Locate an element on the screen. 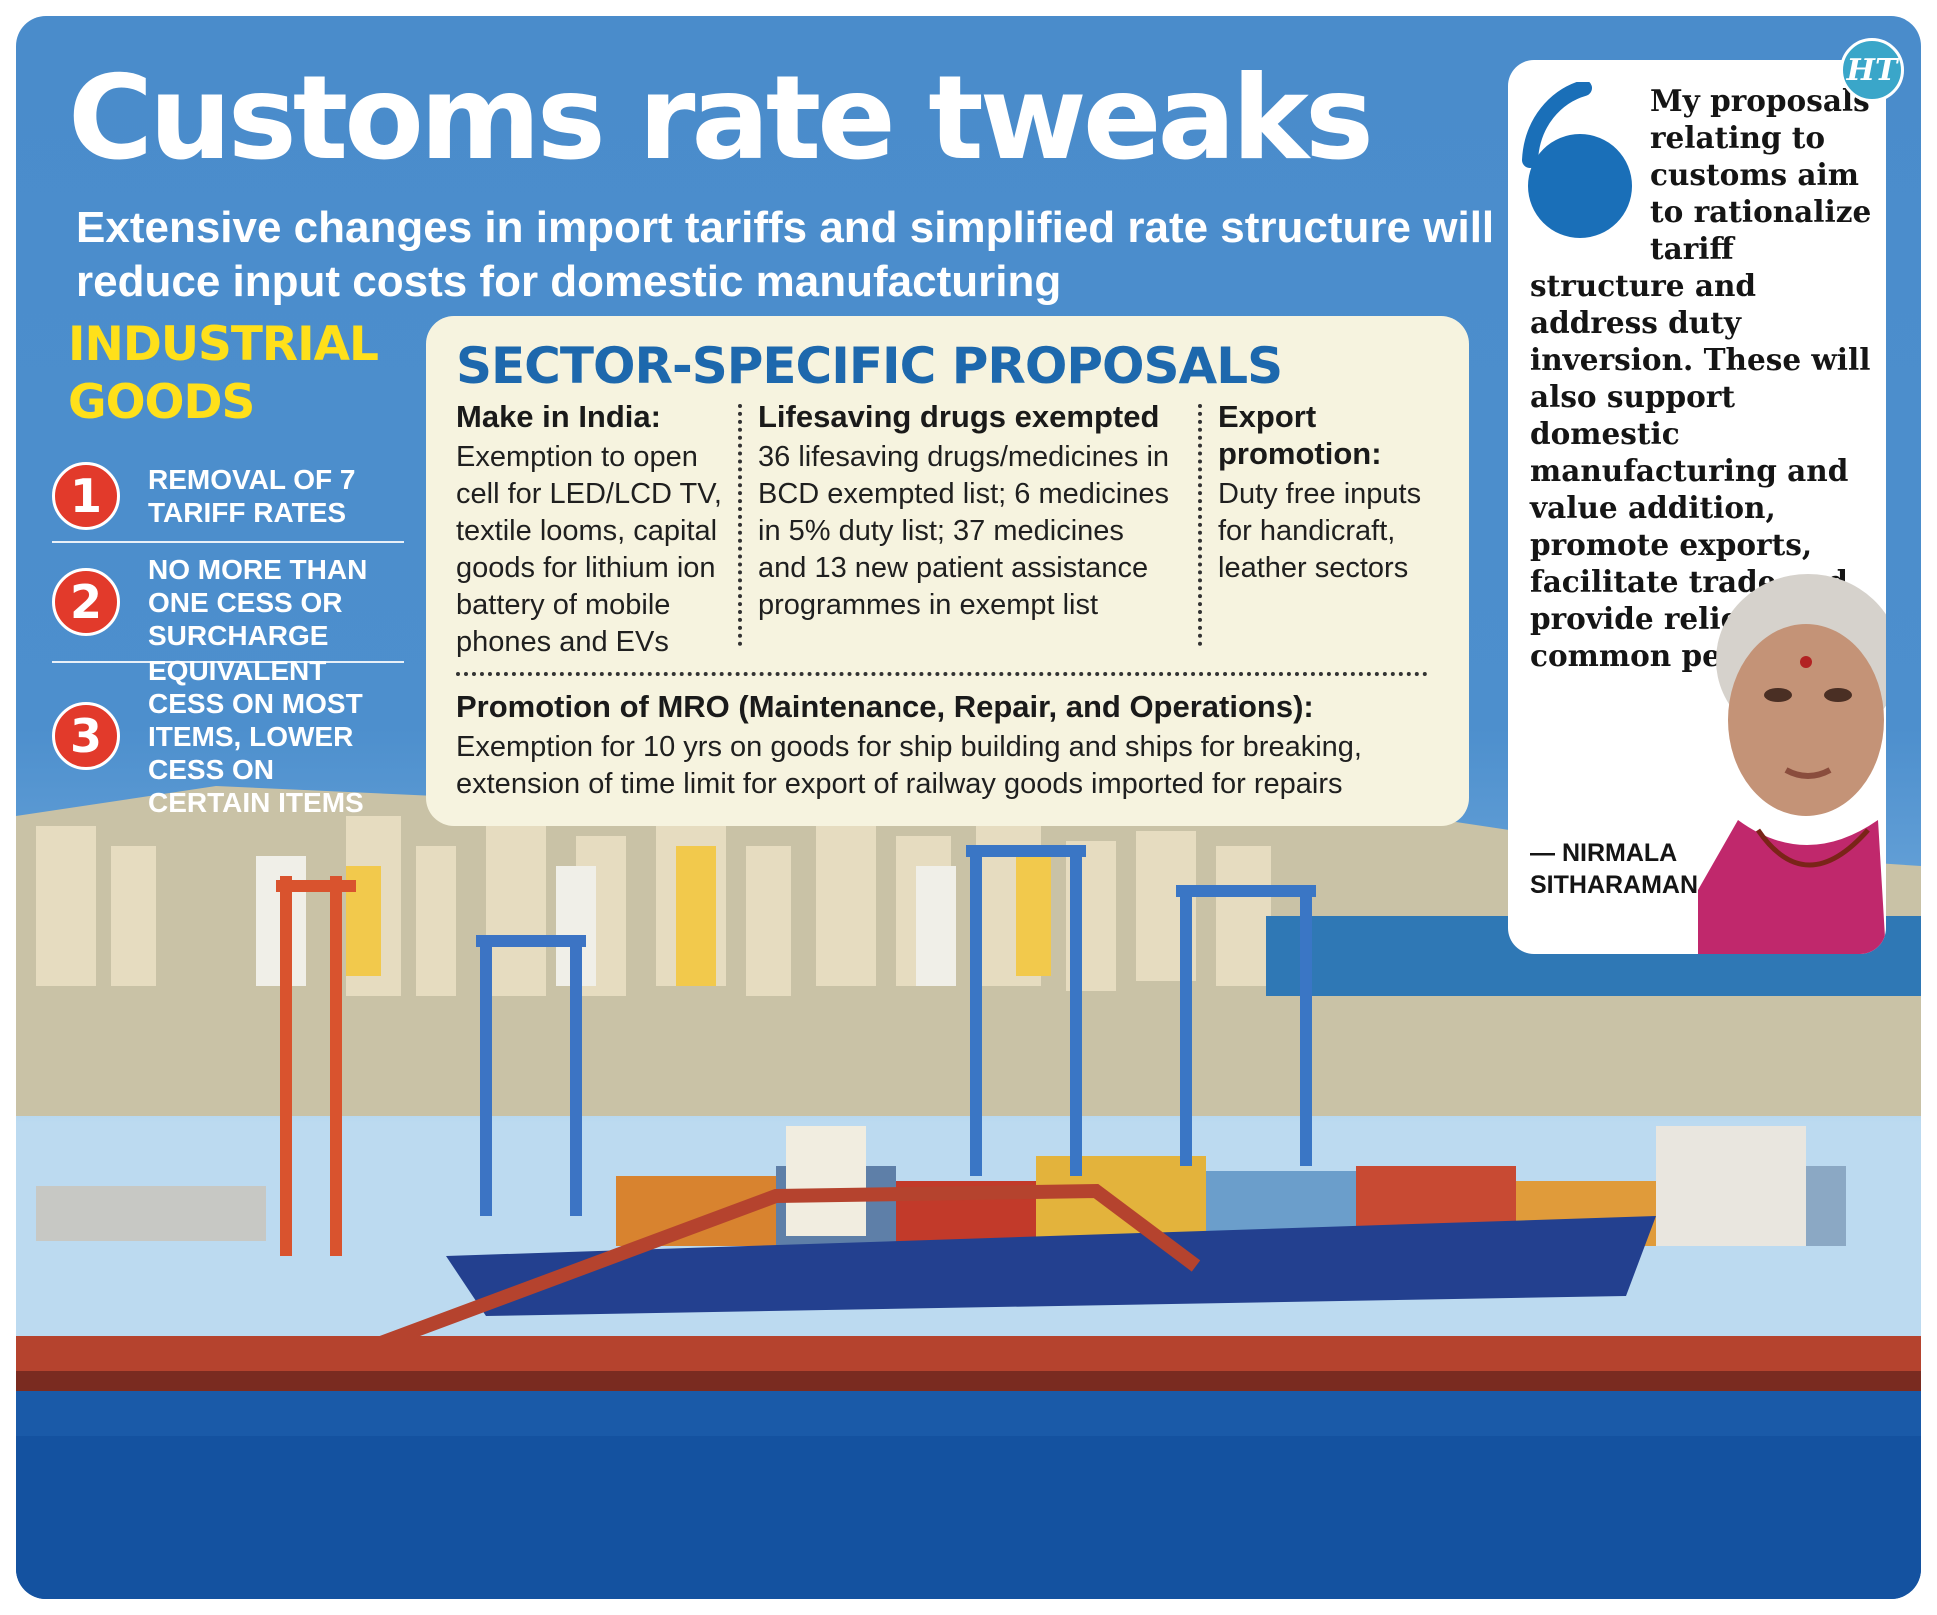 This screenshot has width=1937, height=1615. number-badge-2: 2 is located at coordinates (86, 602).